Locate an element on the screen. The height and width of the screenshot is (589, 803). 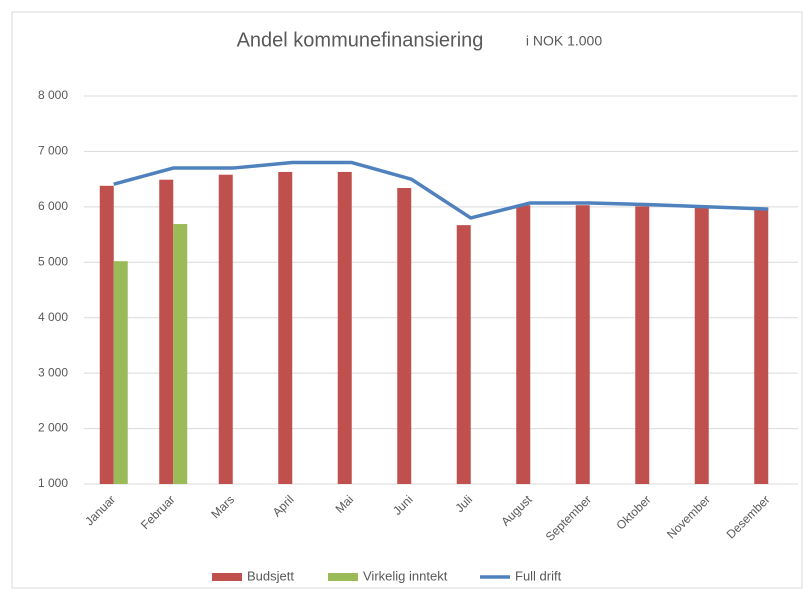
y-tick-label: 7 000 is located at coordinates (53, 151).